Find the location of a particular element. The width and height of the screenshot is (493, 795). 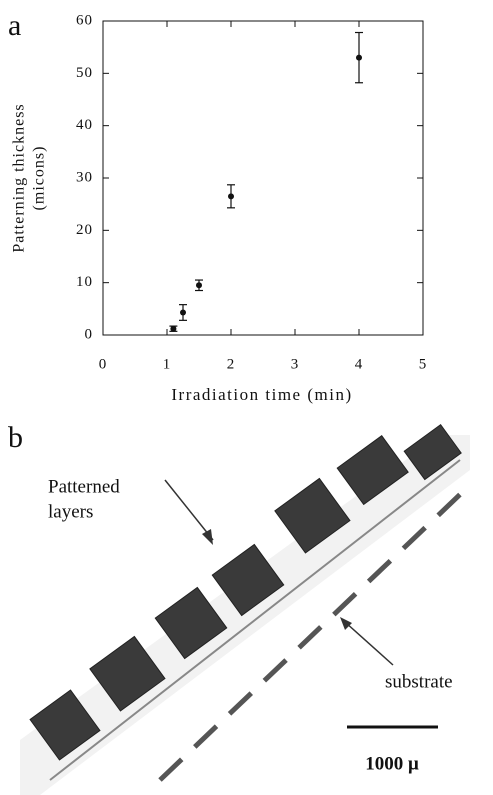

panel-label: b is located at coordinates (15, 437).